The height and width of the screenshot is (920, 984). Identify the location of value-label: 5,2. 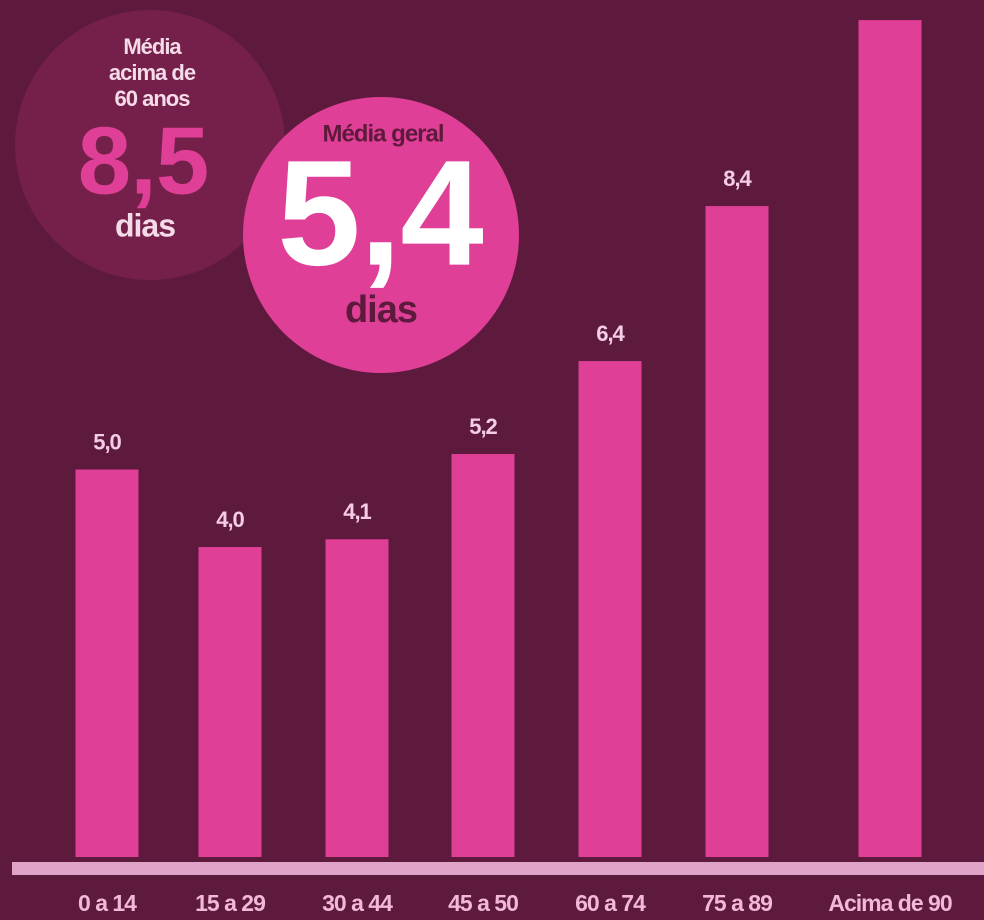
(483, 426).